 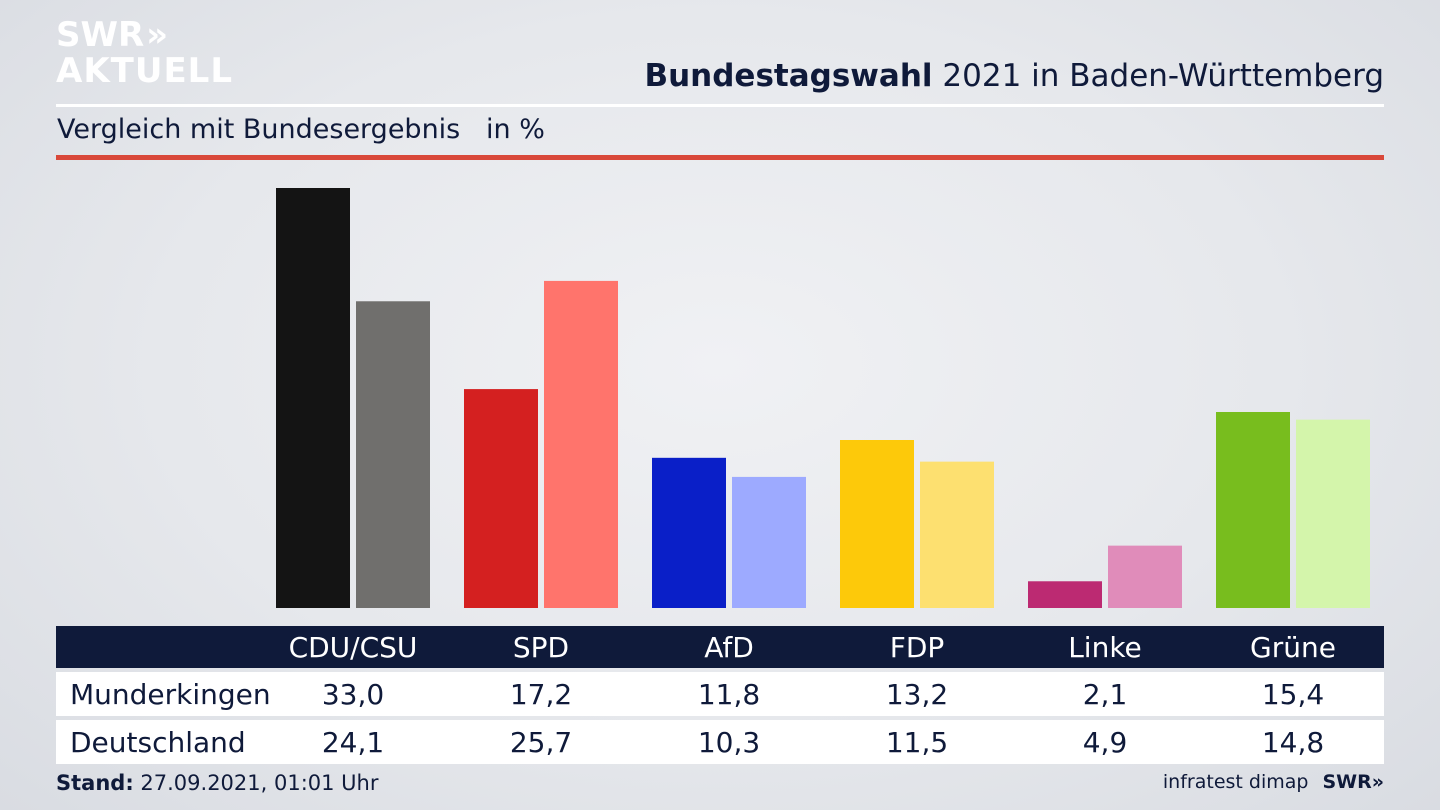 I want to click on column-header: FDP, so click(x=917, y=647).